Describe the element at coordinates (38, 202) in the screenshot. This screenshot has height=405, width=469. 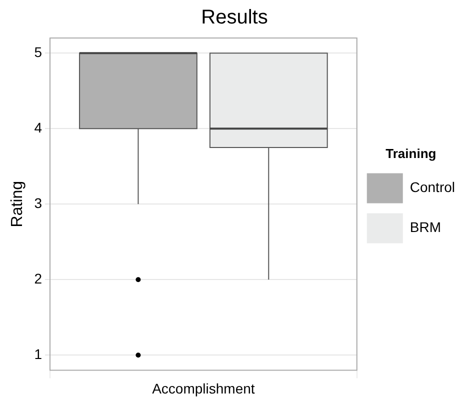
I see `y-tick-label: 3` at that location.